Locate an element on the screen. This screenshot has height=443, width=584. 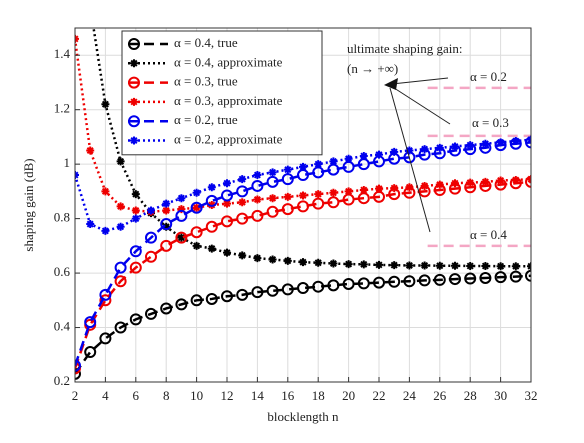
x-axis-label: blocklength n is located at coordinates (303, 416).